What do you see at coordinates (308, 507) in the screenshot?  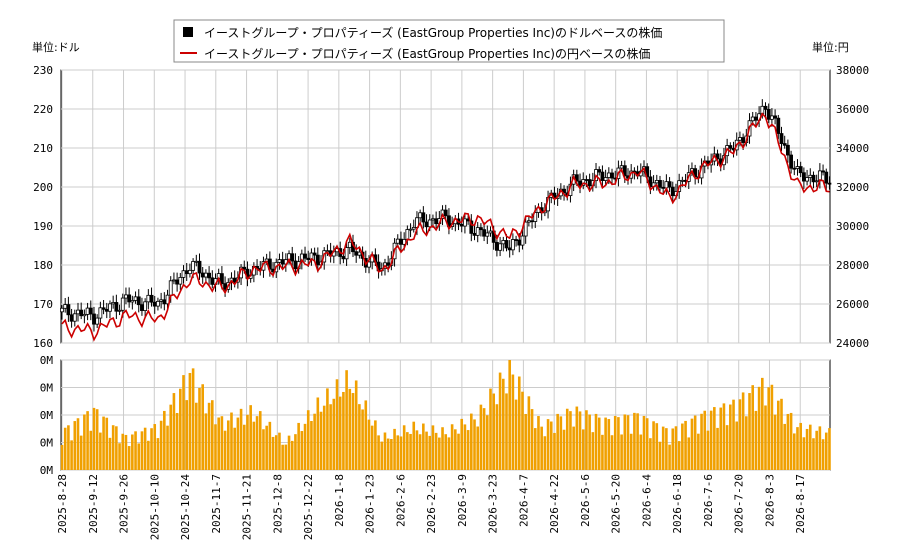 I see `x-tick-label: 2025-12-22` at bounding box center [308, 507].